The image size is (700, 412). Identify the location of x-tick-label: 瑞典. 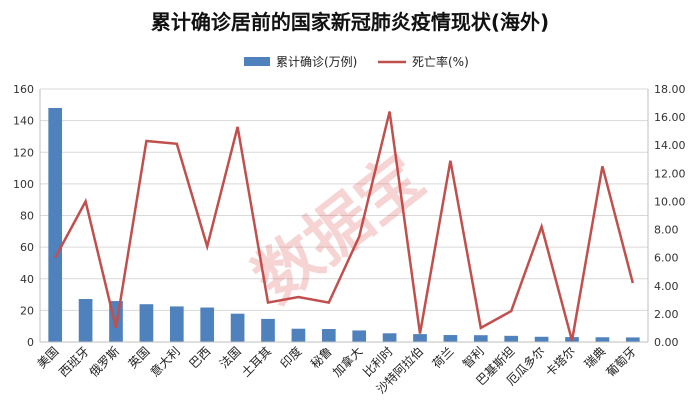
(595, 357).